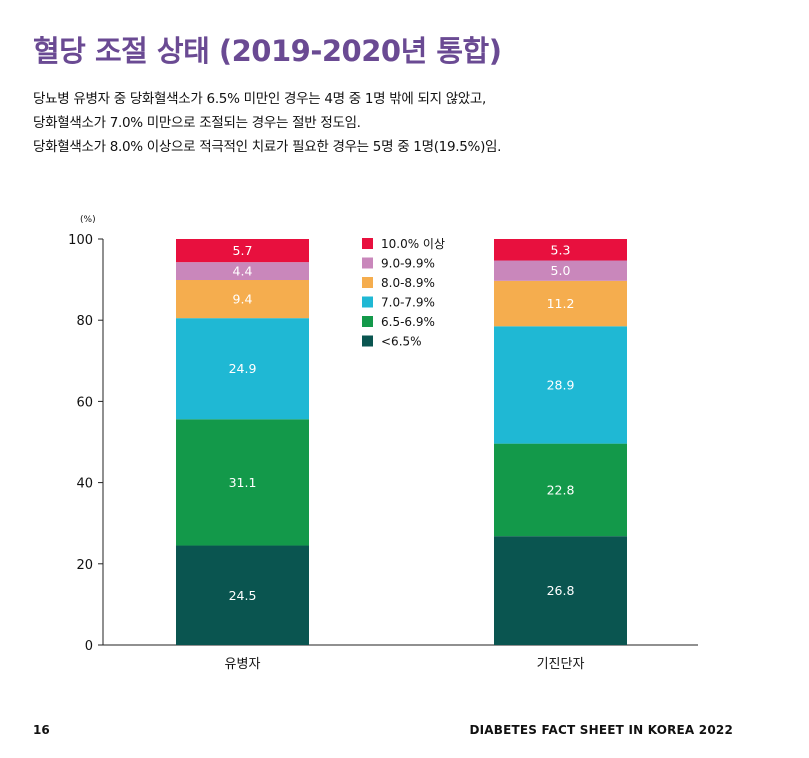  I want to click on y-tick-label: 60, so click(84, 402).